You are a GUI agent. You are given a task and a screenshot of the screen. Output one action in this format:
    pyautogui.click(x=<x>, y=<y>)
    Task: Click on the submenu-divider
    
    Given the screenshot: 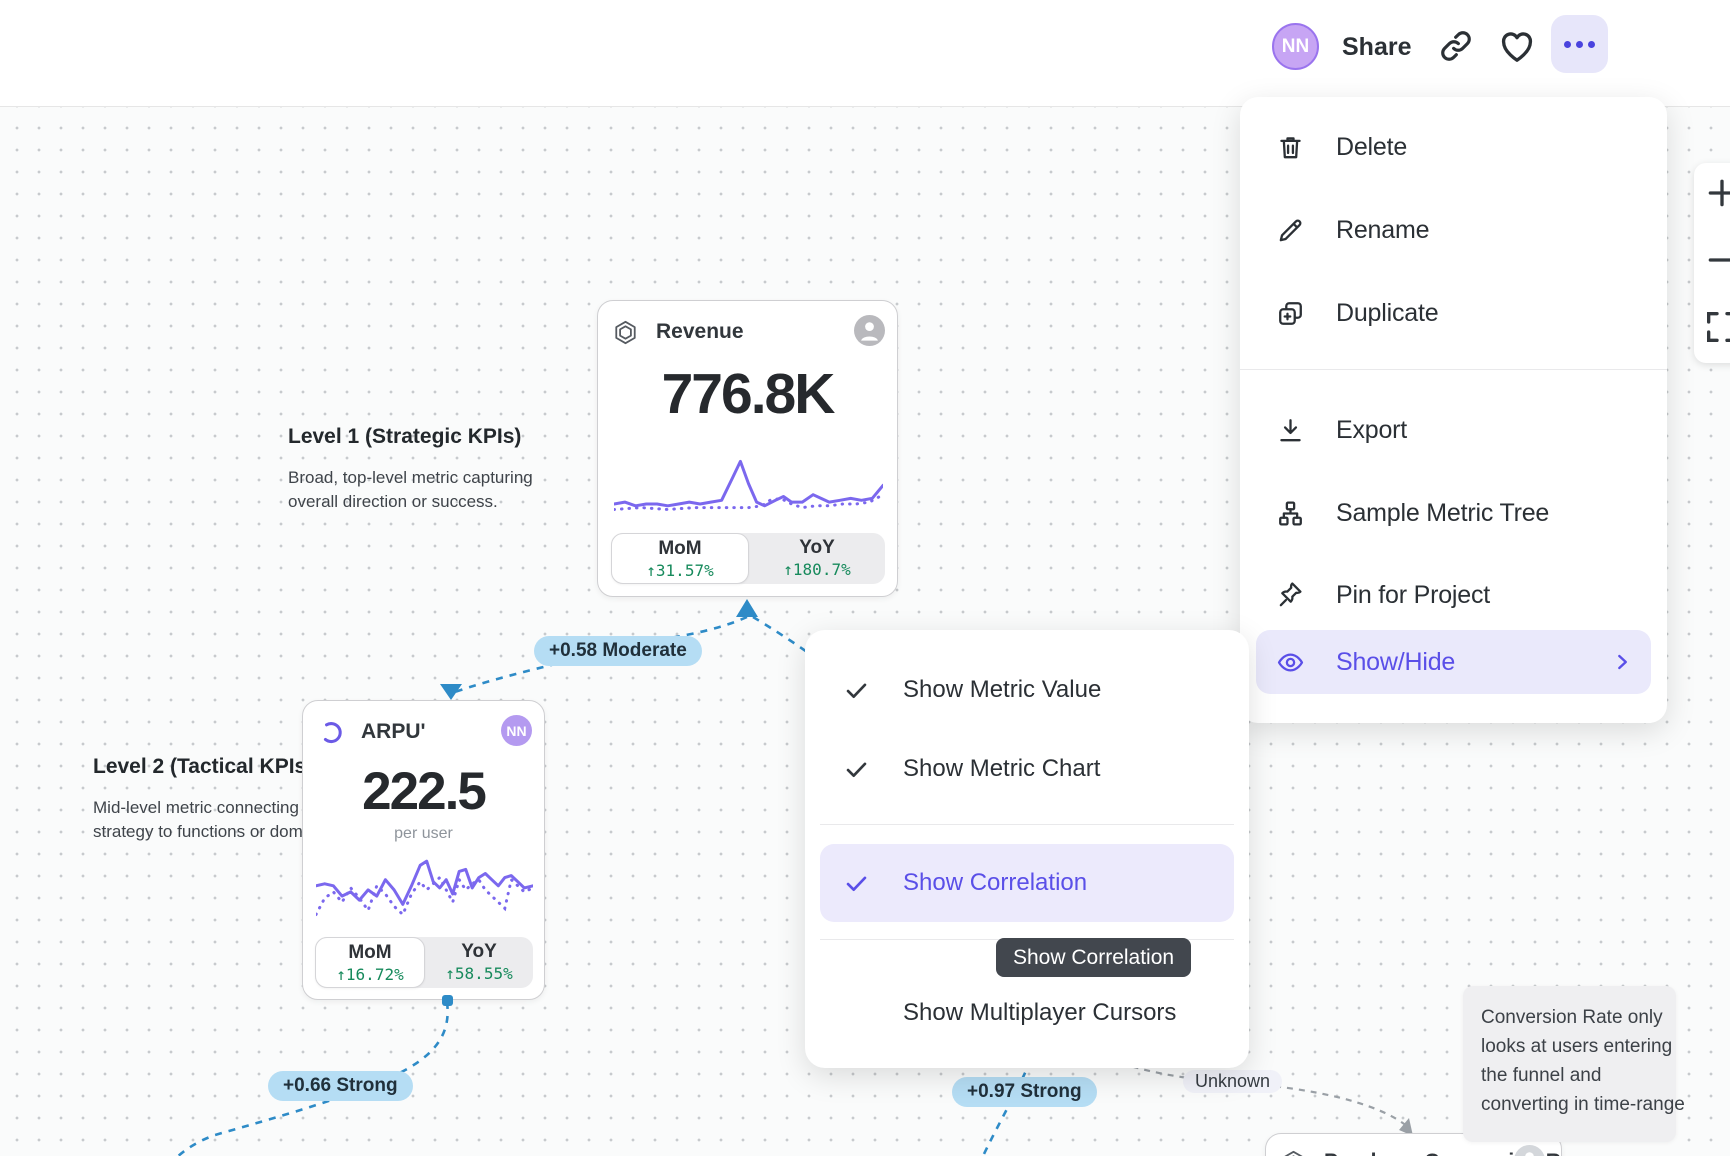 What is the action you would take?
    pyautogui.click(x=1027, y=824)
    